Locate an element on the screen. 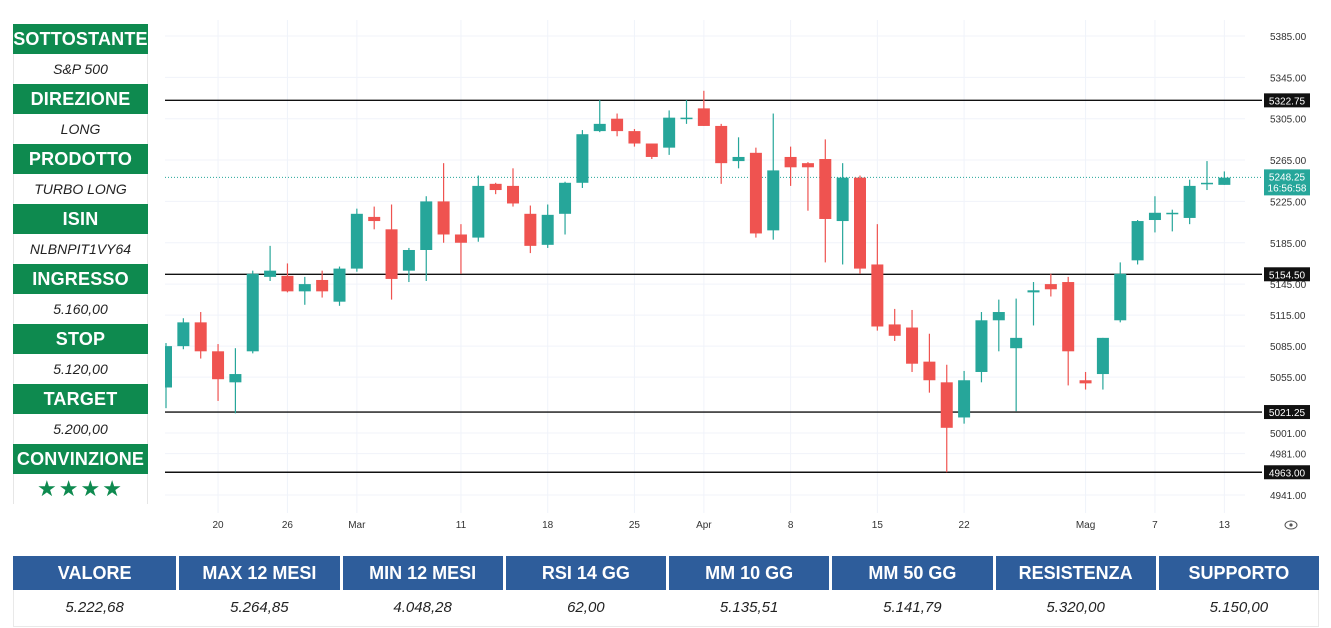  level-tag-label: 4963.00 is located at coordinates (1287, 473).